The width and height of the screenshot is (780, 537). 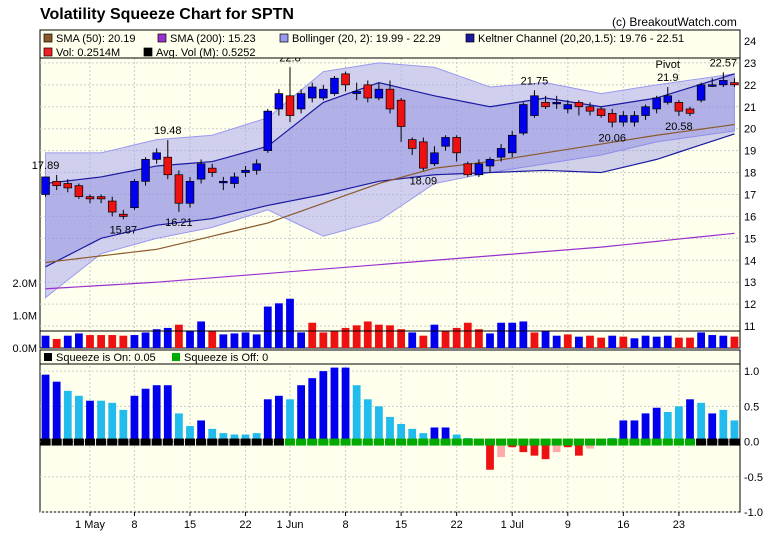 What do you see at coordinates (366, 39) in the screenshot?
I see `legend-label: Bollinger (20, 2): 19.99 - 22.29` at bounding box center [366, 39].